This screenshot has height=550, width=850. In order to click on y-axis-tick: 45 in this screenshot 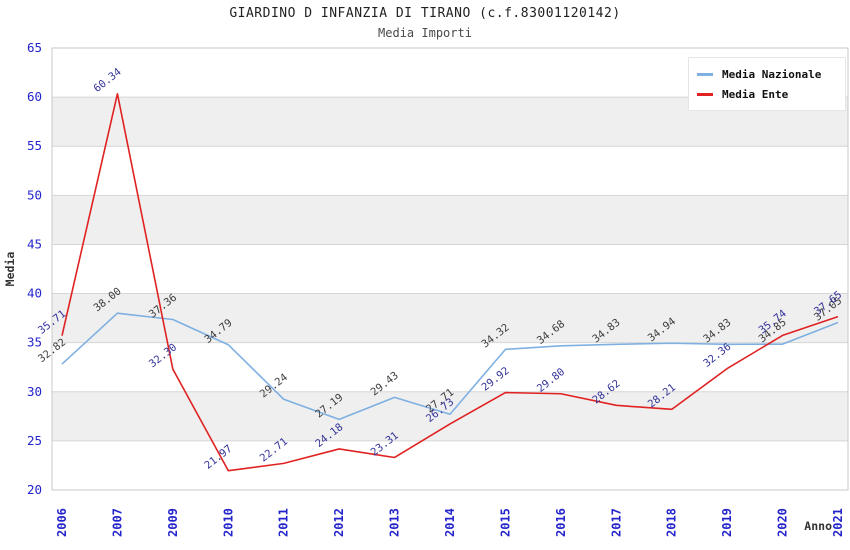, I will do `click(34, 243)`.